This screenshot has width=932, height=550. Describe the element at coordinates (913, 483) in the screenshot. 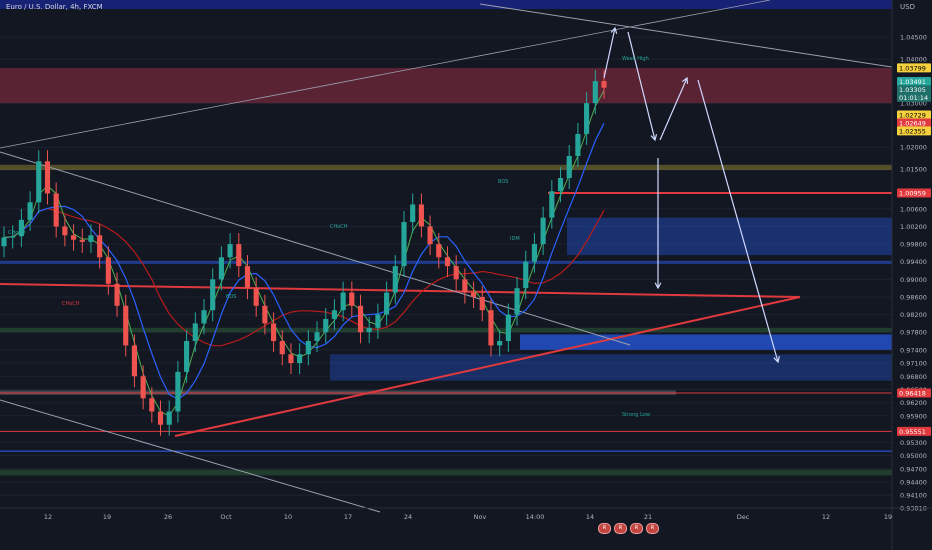

I see `price-tick-label: 0.94400` at that location.